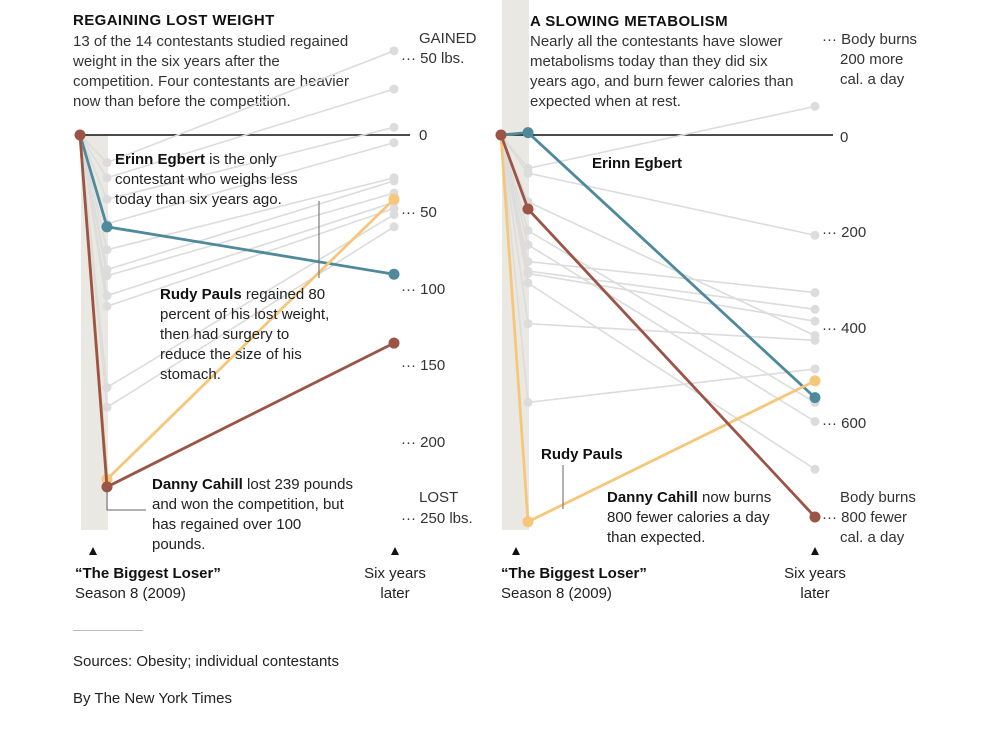 This screenshot has width=1000, height=733. I want to click on left-rudy-annotation-3: then had surgery to, so click(224, 334).